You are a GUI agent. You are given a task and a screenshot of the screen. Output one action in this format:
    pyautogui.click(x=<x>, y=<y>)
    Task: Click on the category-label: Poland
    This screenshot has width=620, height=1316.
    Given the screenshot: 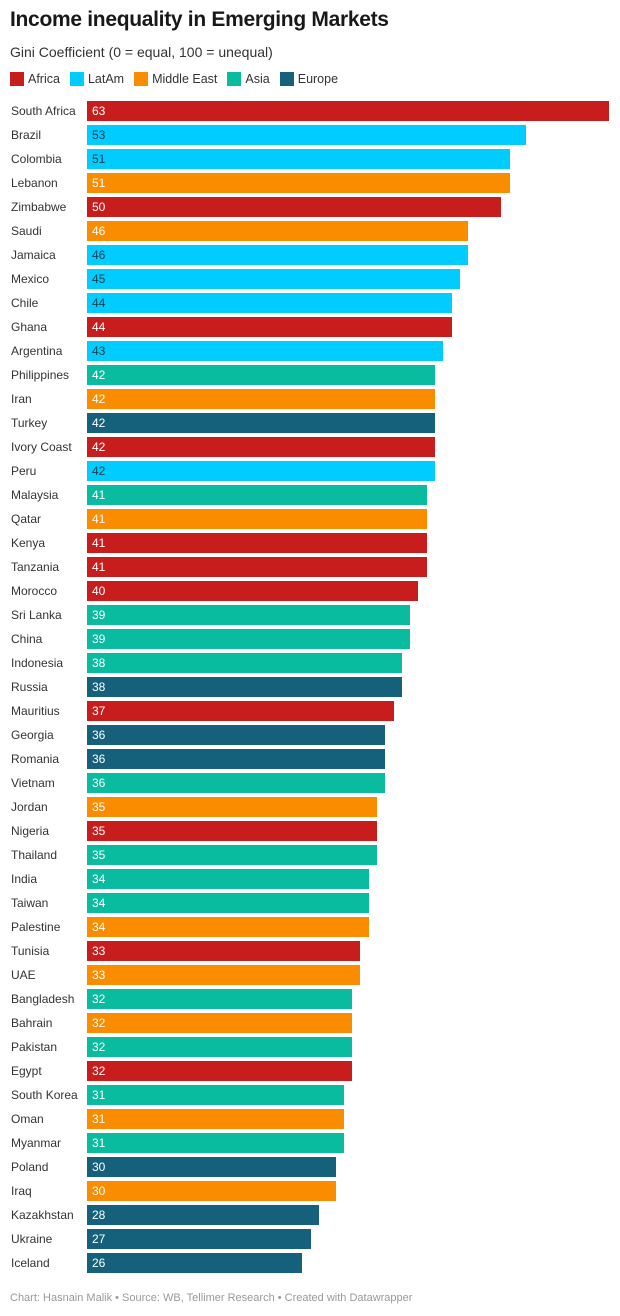 What is the action you would take?
    pyautogui.click(x=30, y=1167)
    